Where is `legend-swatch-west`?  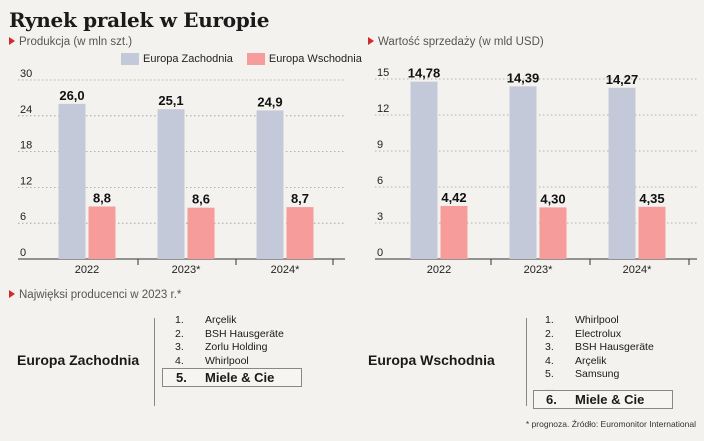
legend-swatch-west is located at coordinates (130, 59).